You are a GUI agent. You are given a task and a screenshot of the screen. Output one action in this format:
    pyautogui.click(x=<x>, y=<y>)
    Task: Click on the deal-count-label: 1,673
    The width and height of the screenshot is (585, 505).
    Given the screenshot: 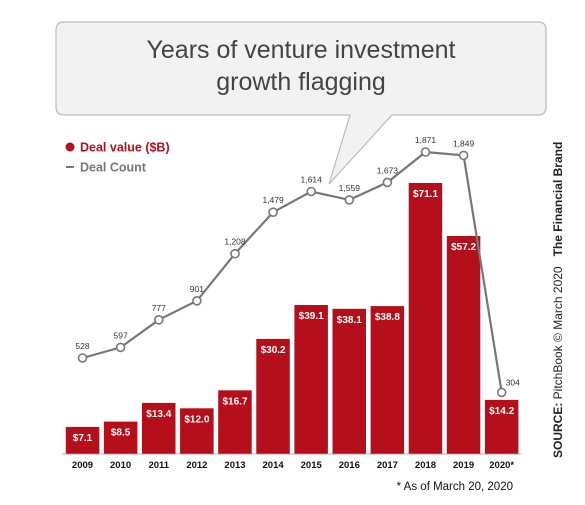 What is the action you would take?
    pyautogui.click(x=388, y=170)
    